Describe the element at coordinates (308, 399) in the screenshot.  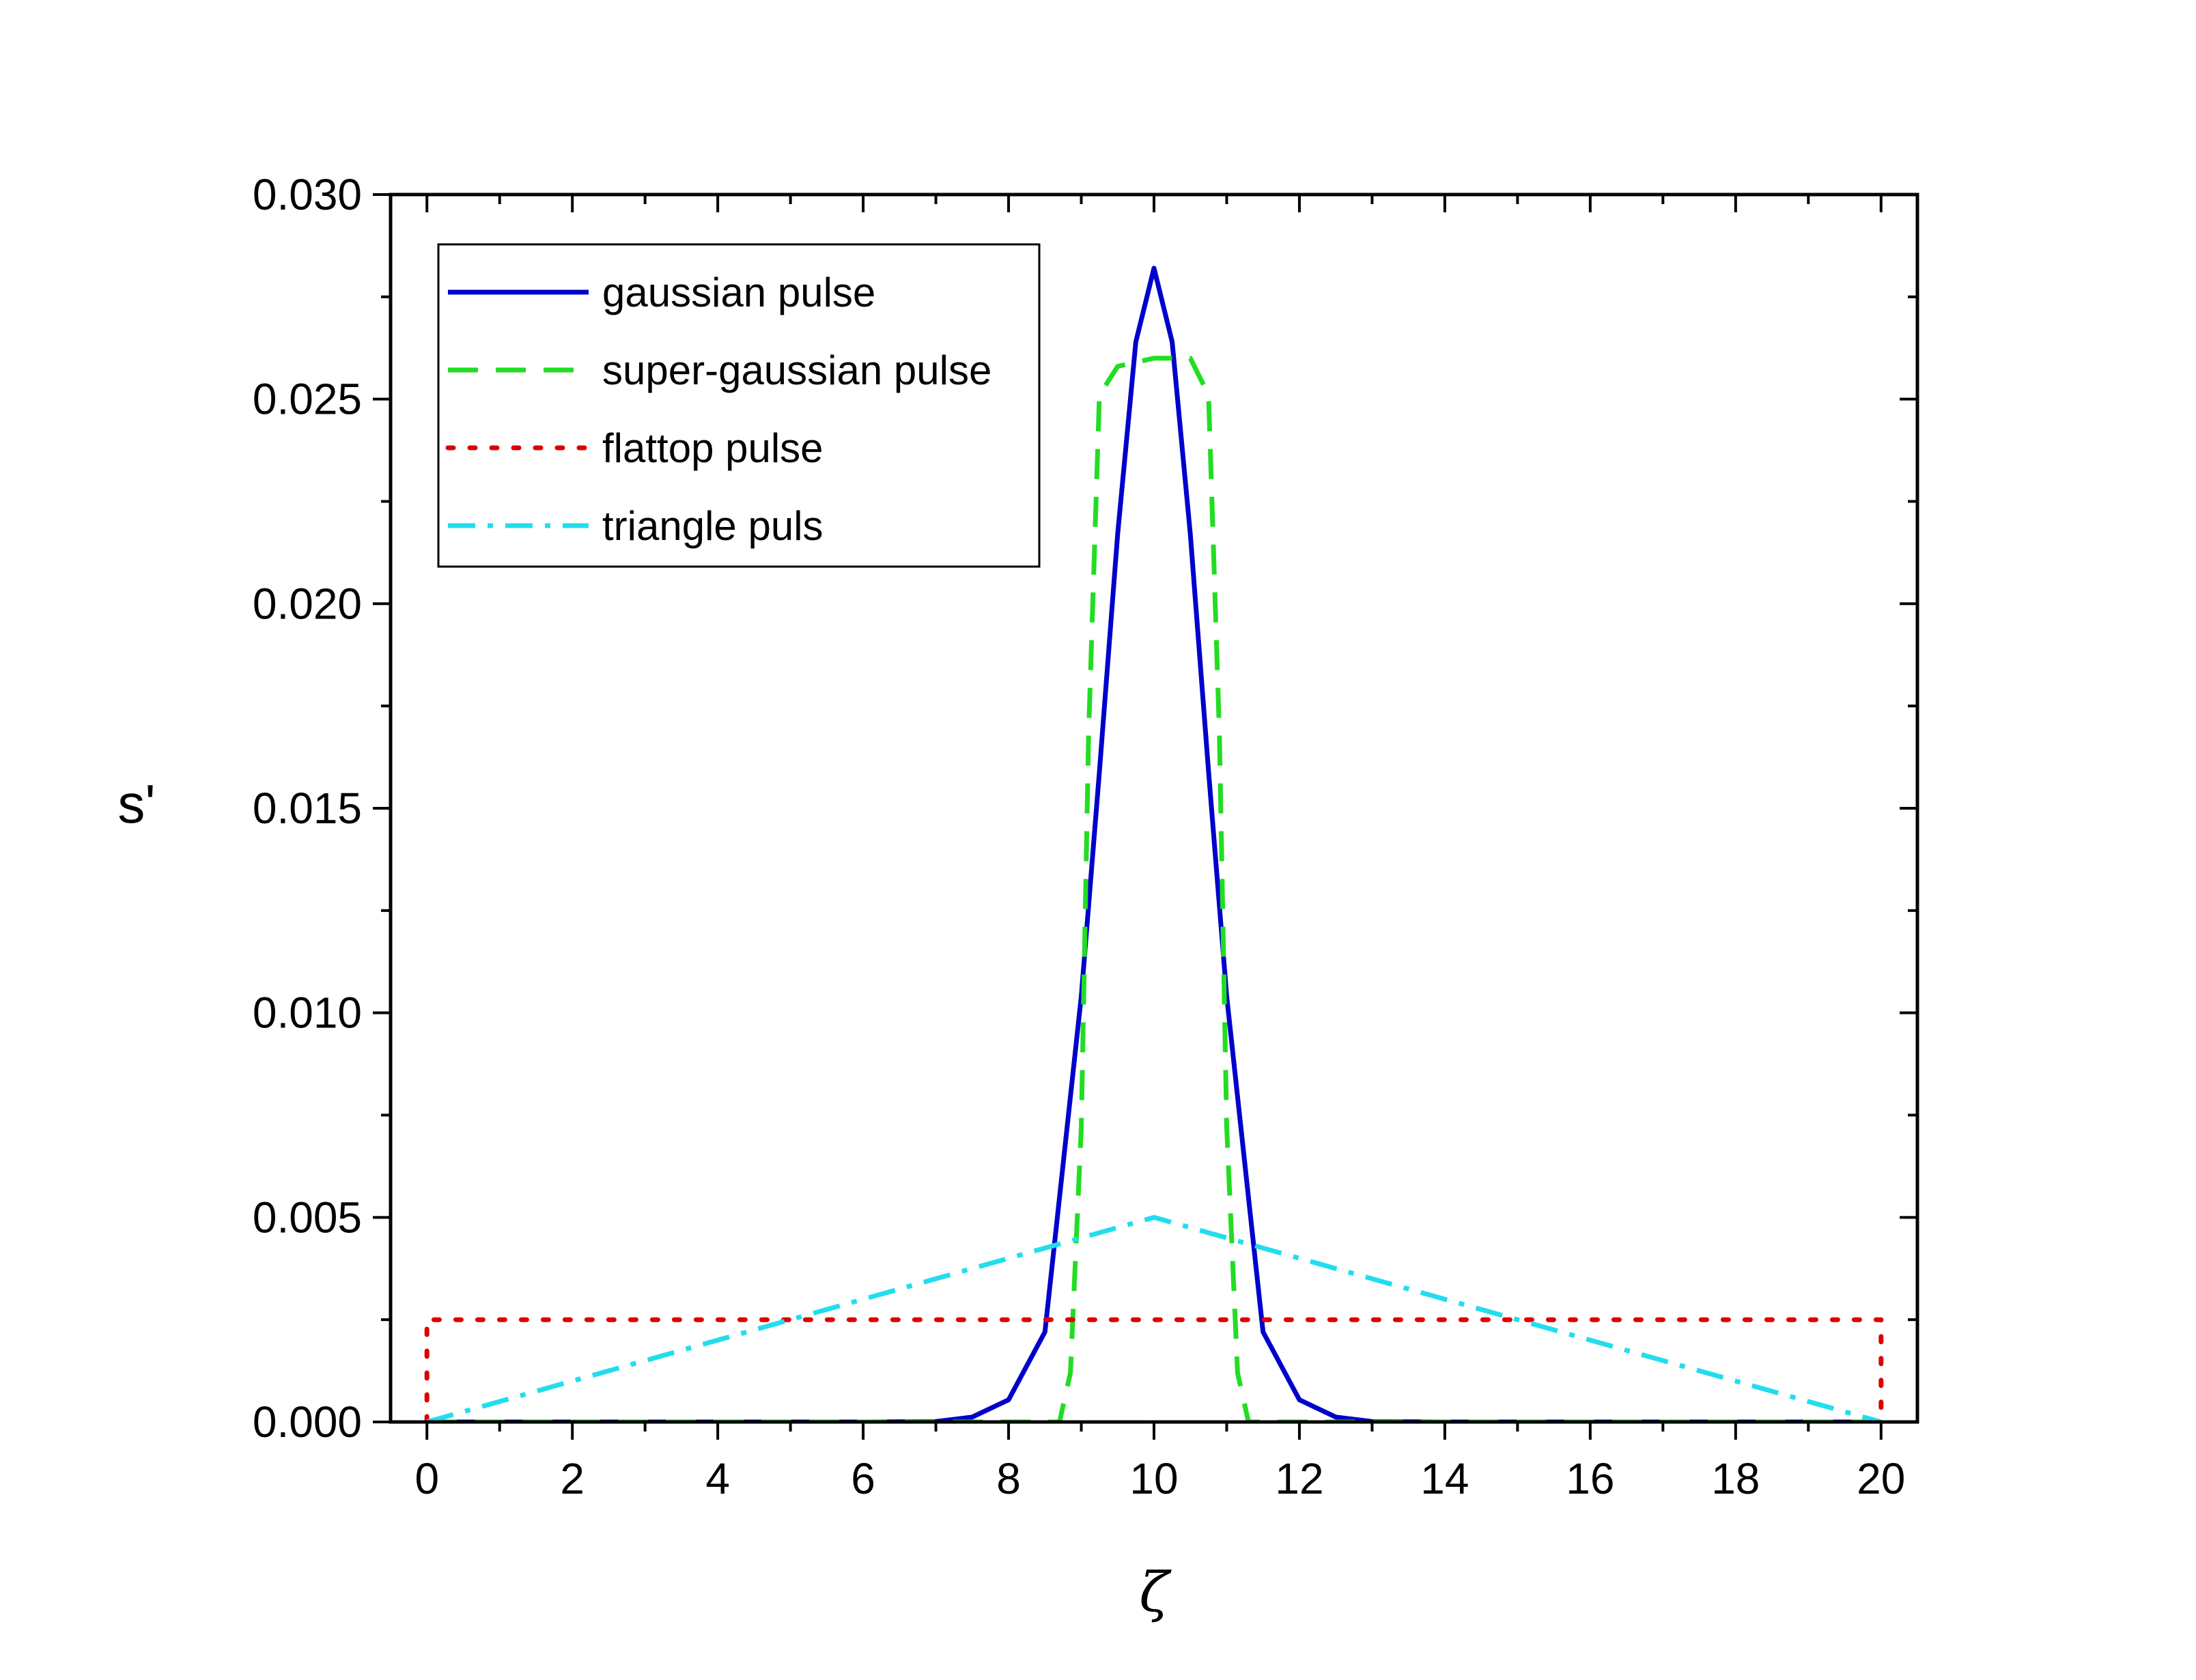
I see `y-tick-label: 0.025` at that location.